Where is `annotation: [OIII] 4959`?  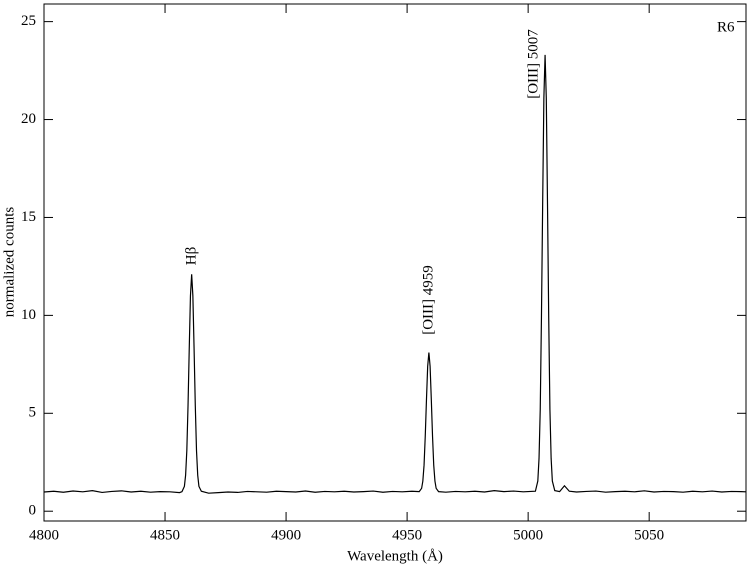 annotation: [OIII] 4959 is located at coordinates (428, 300).